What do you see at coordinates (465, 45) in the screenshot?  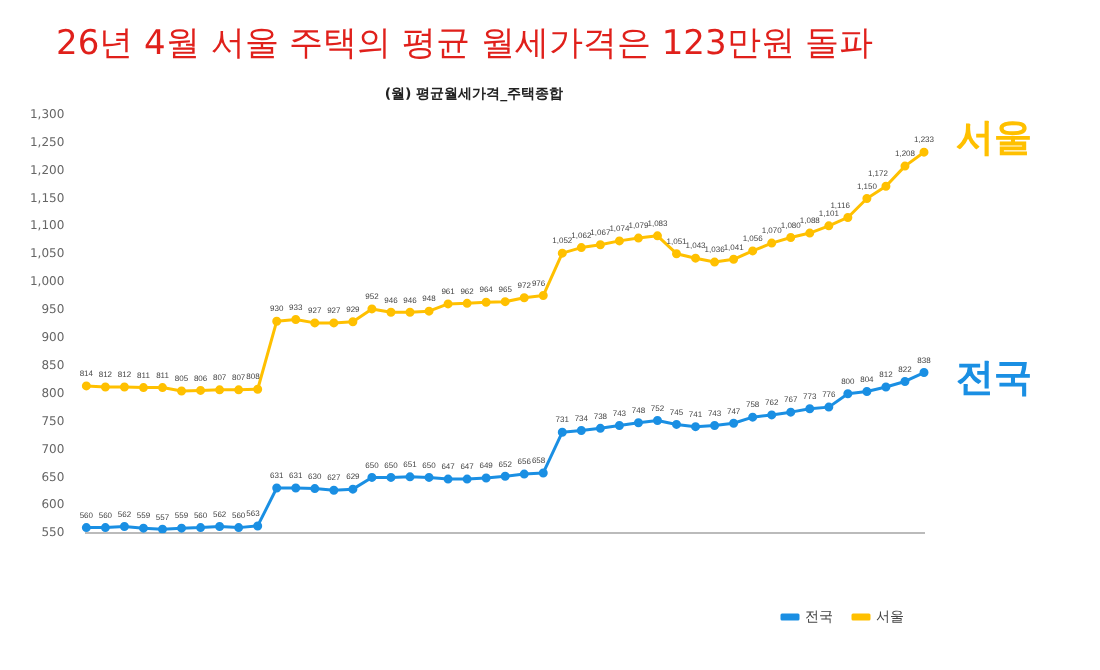 I see `chart-title: 26년 4월 서울 주택의 평균 월세가격은 123만원 돌파` at bounding box center [465, 45].